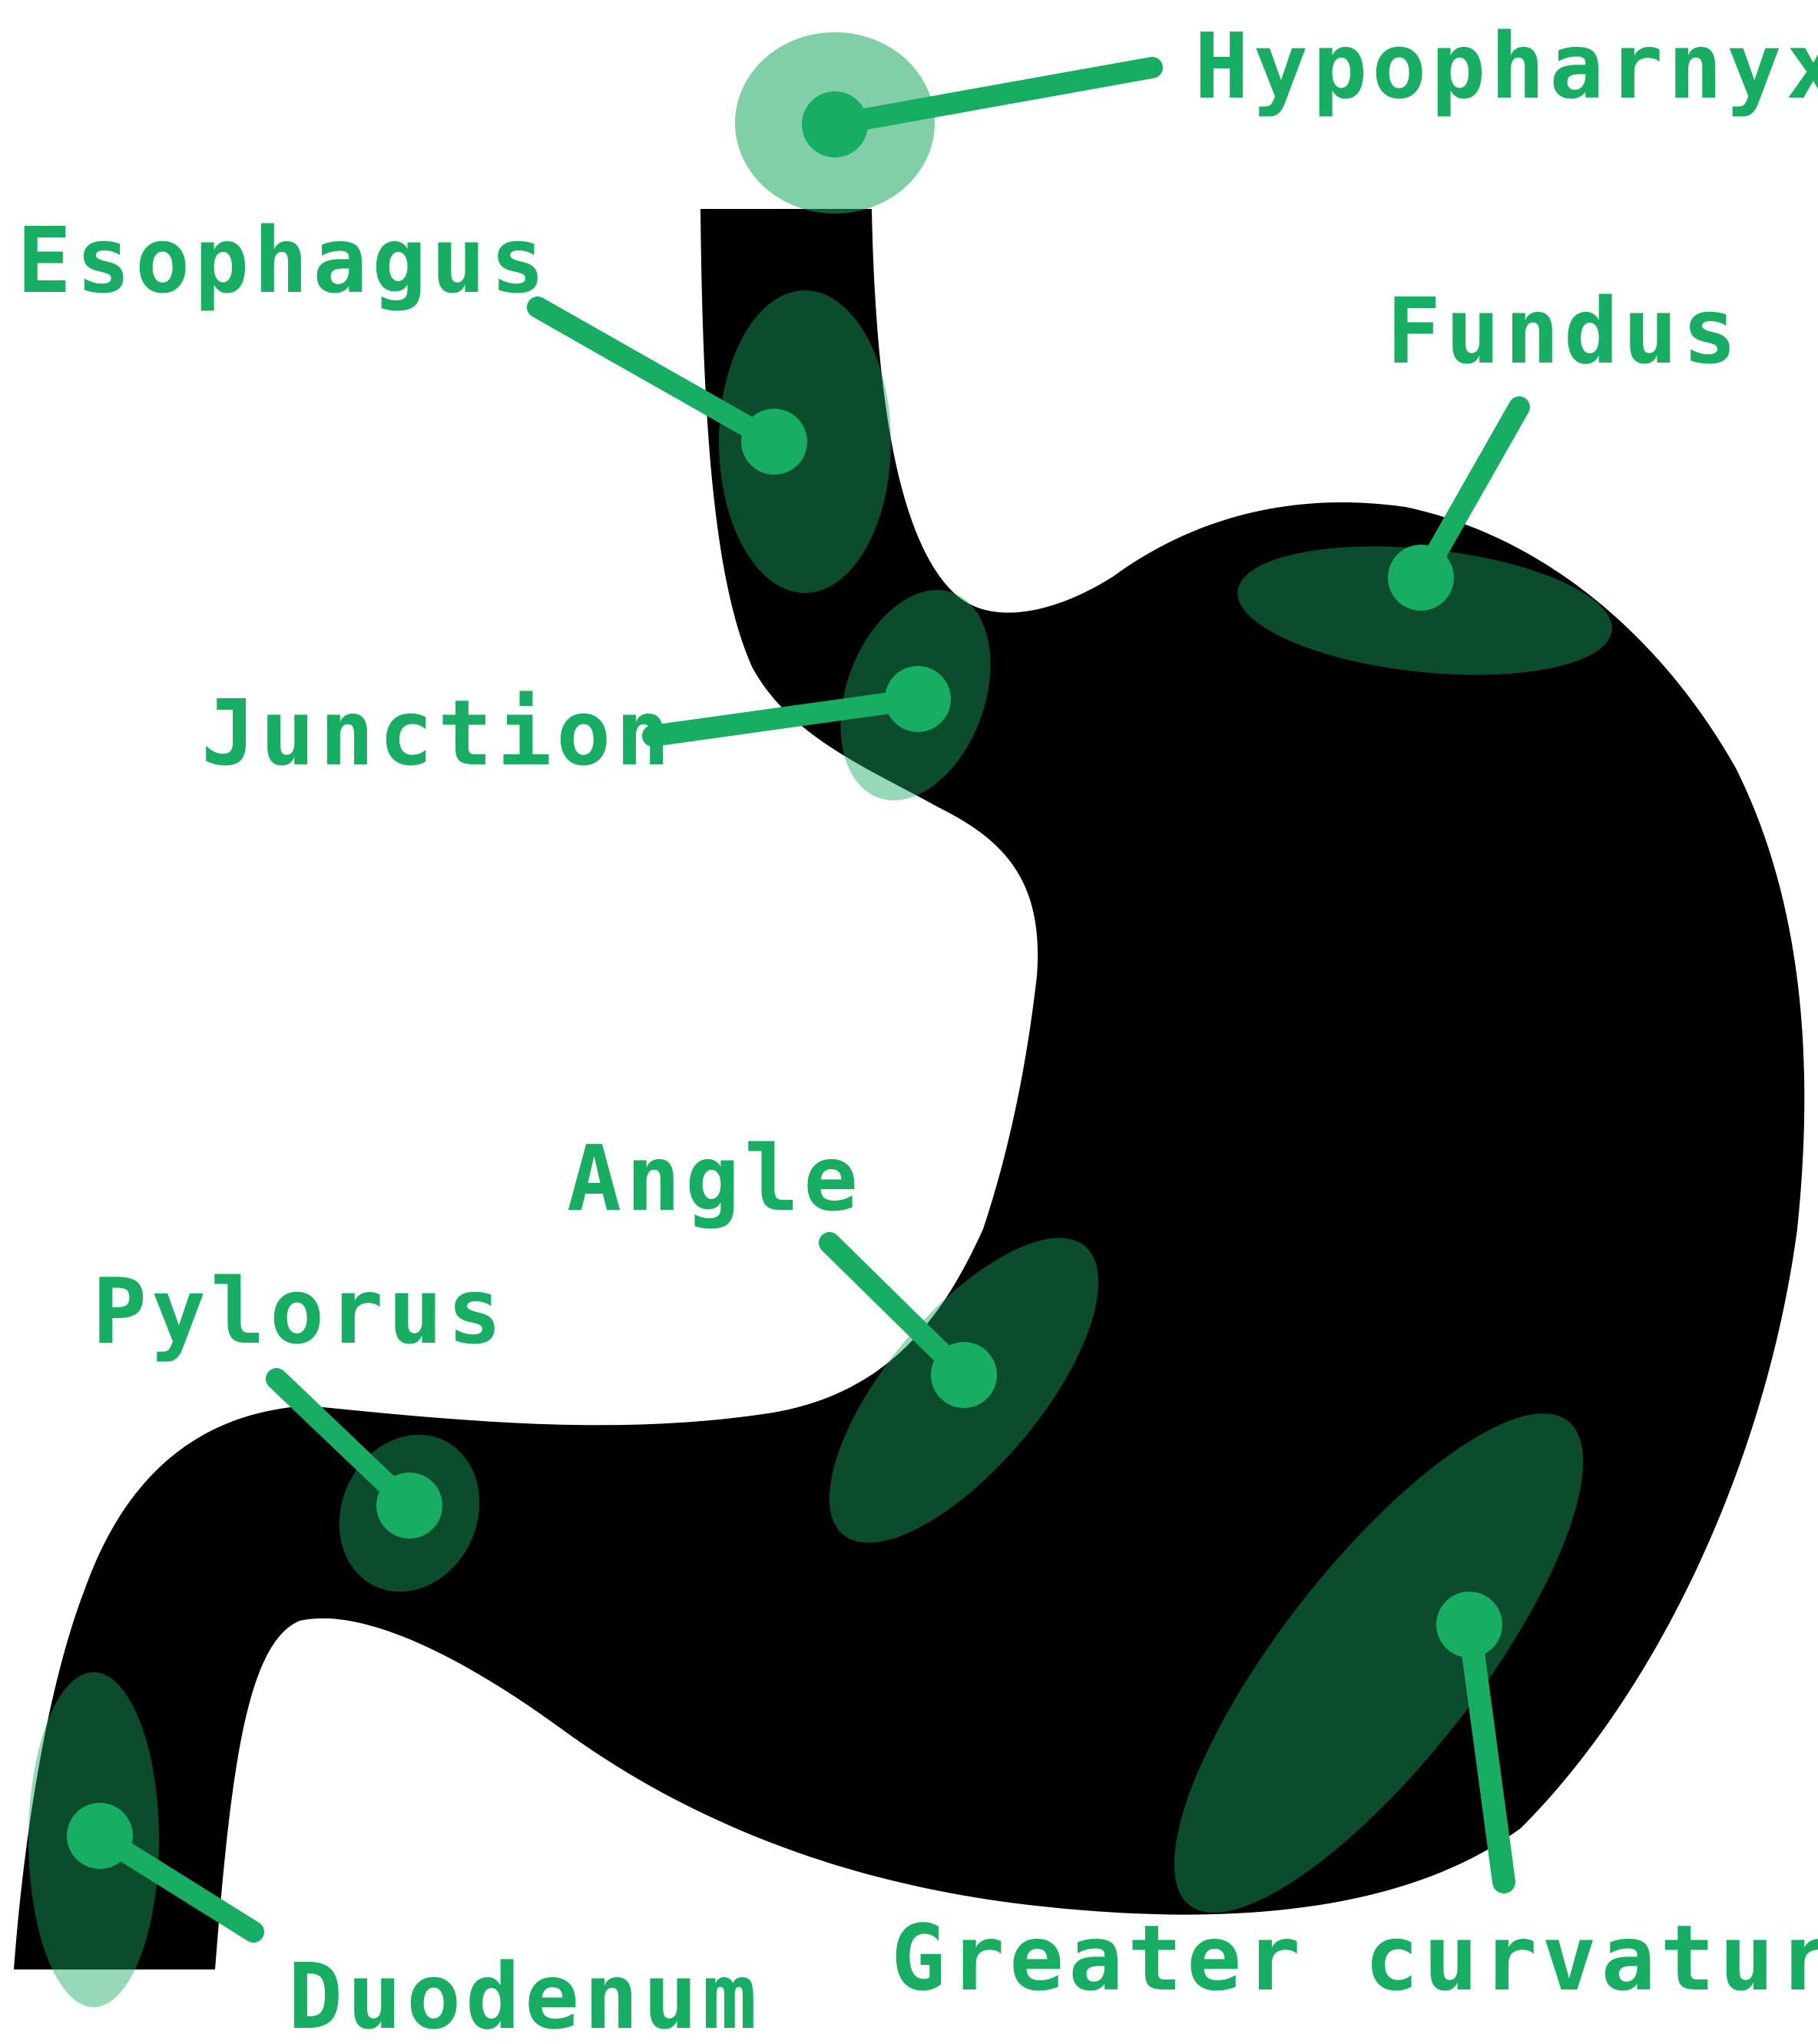  What do you see at coordinates (918, 699) in the screenshot?
I see `junction-dot` at bounding box center [918, 699].